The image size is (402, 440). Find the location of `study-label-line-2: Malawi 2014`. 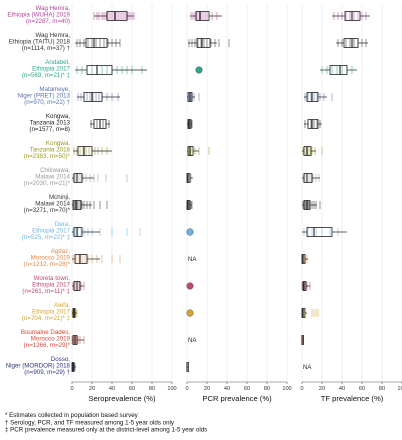

study-label-line-2: Malawi 2014 is located at coordinates (52, 204).